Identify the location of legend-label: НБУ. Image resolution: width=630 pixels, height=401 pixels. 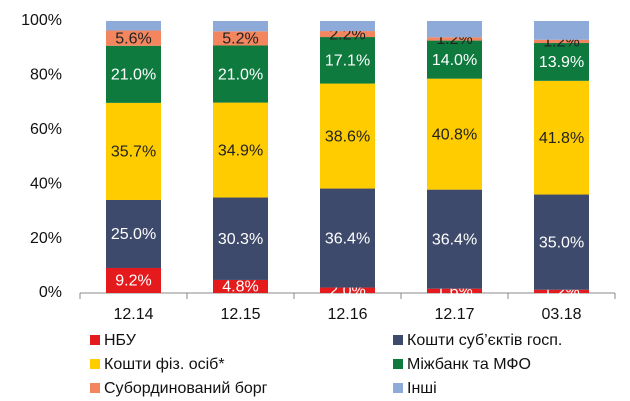
(120, 340).